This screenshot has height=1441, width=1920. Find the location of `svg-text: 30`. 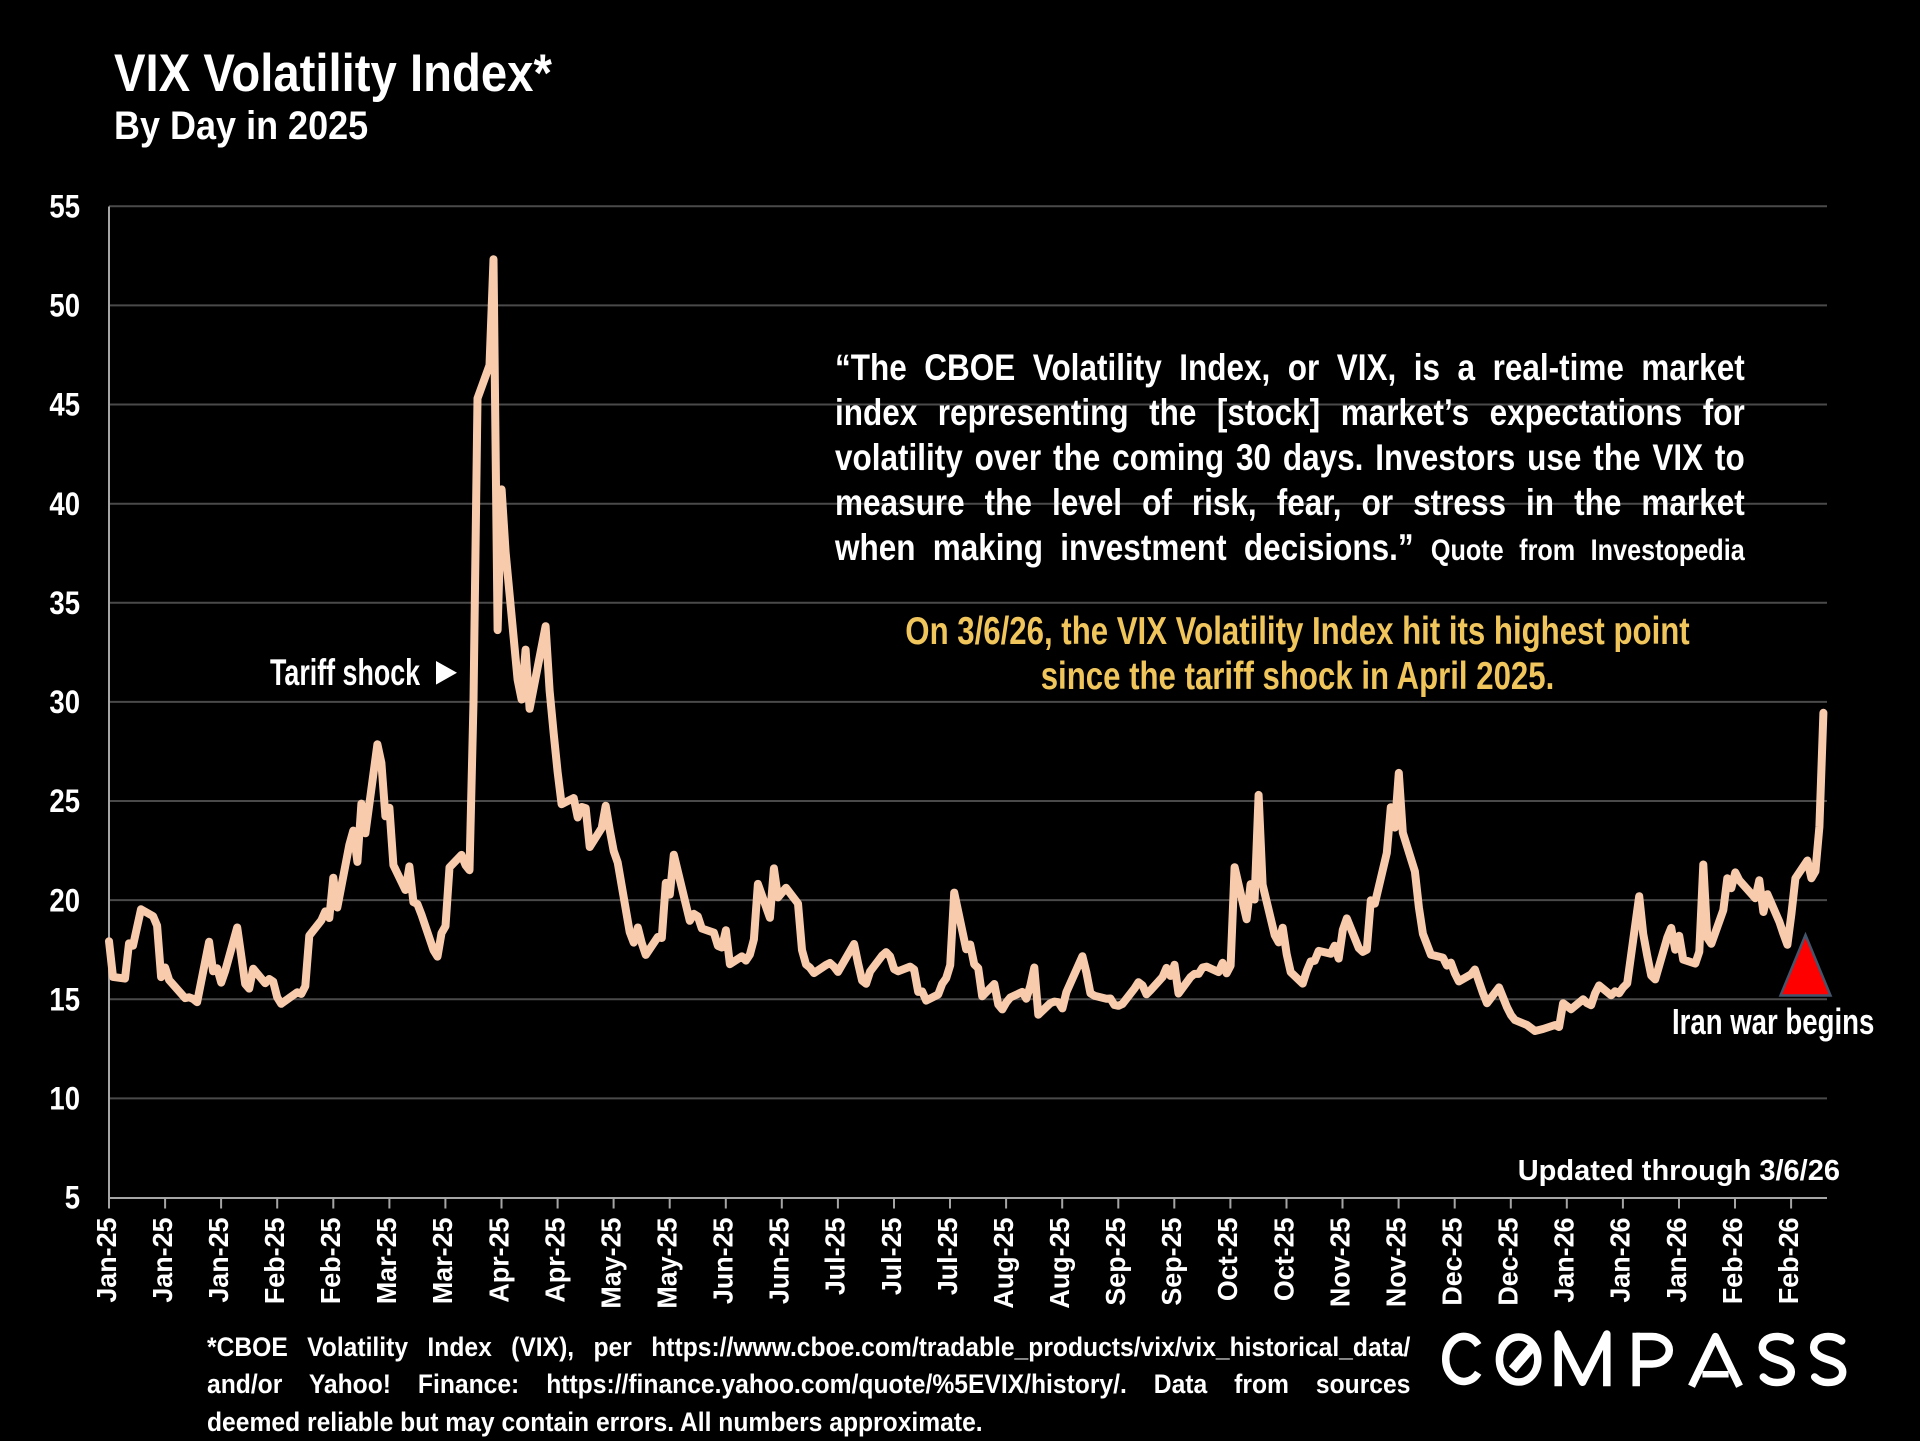

svg-text: 30 is located at coordinates (64, 702).